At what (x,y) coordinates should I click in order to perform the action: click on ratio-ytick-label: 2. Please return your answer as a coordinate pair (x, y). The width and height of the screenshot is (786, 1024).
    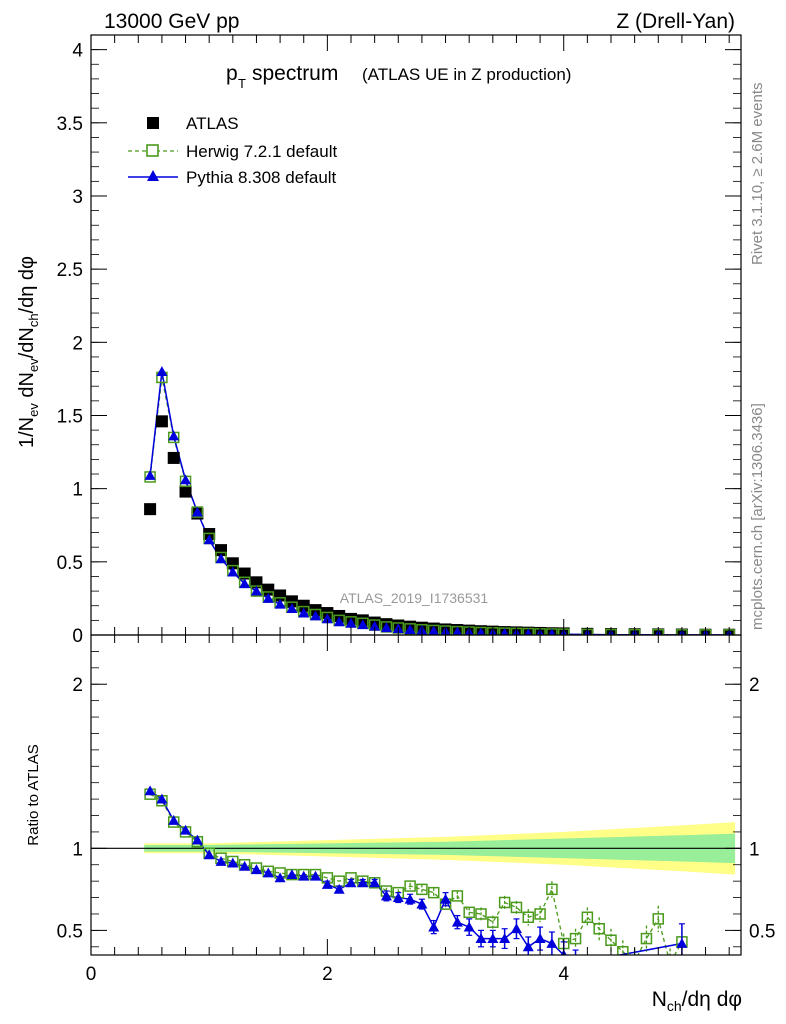
    Looking at the image, I should click on (77, 685).